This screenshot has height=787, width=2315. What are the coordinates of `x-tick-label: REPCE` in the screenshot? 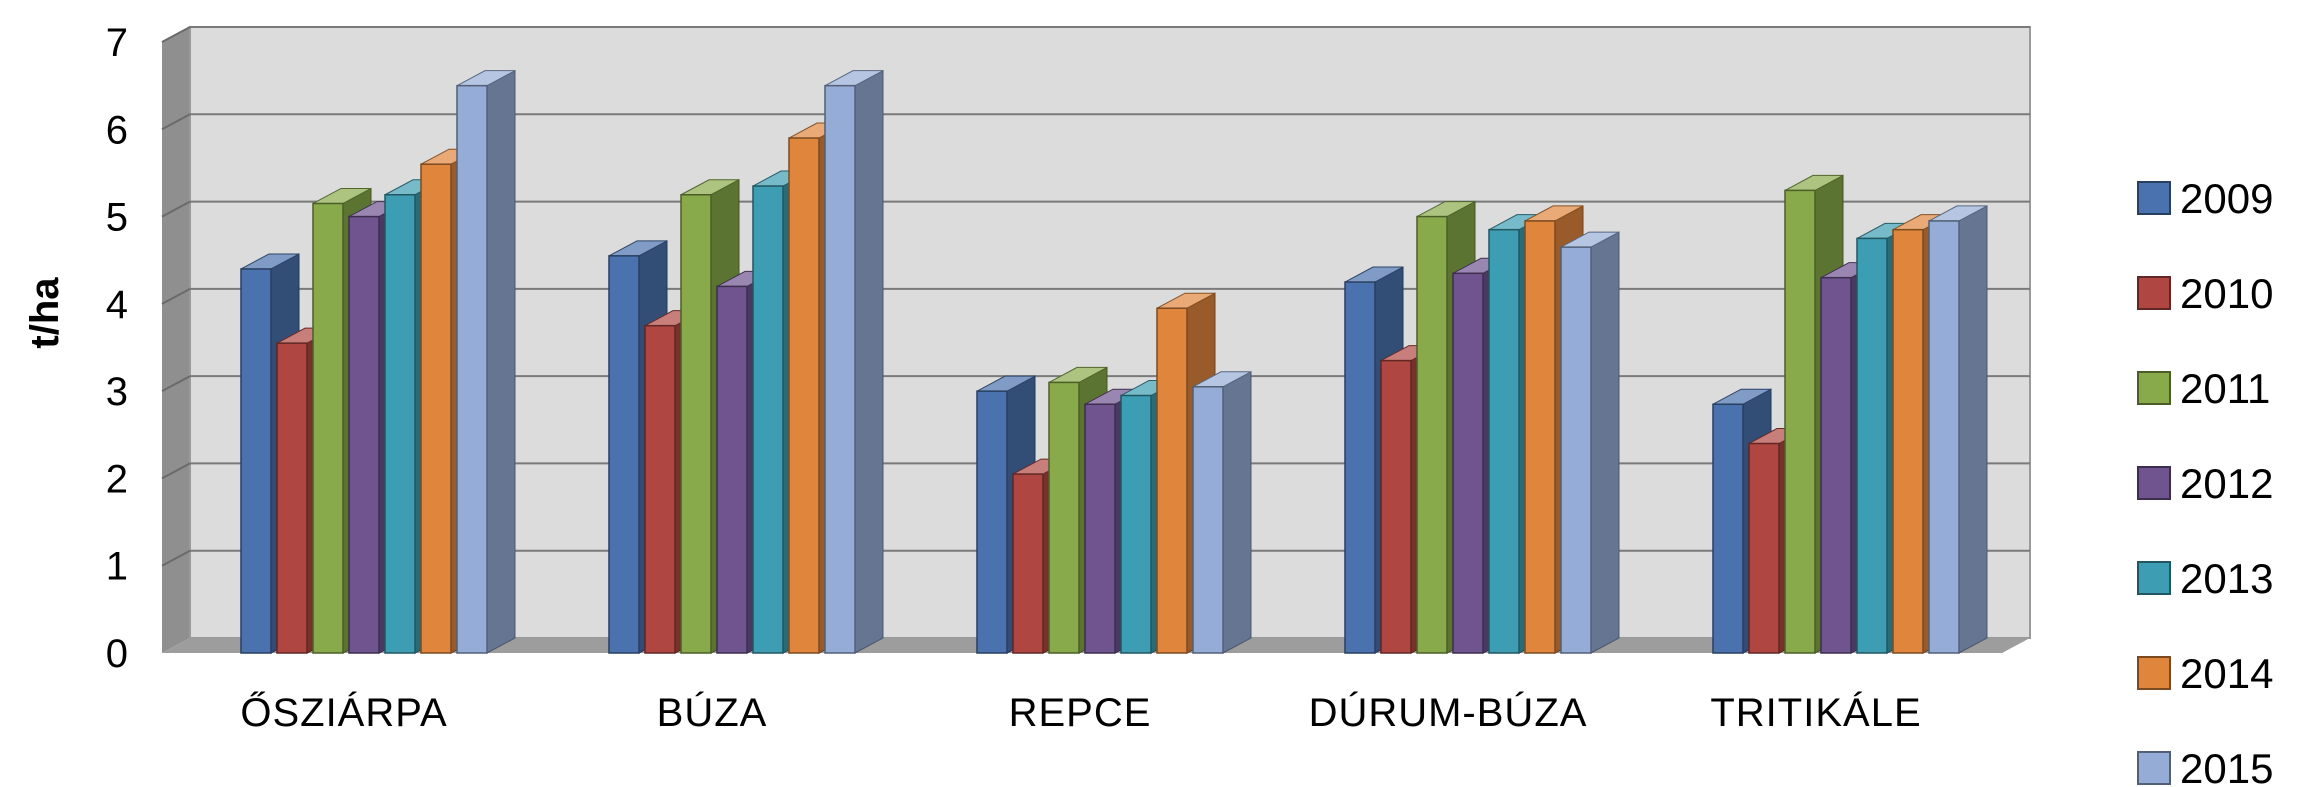 It's located at (1080, 713).